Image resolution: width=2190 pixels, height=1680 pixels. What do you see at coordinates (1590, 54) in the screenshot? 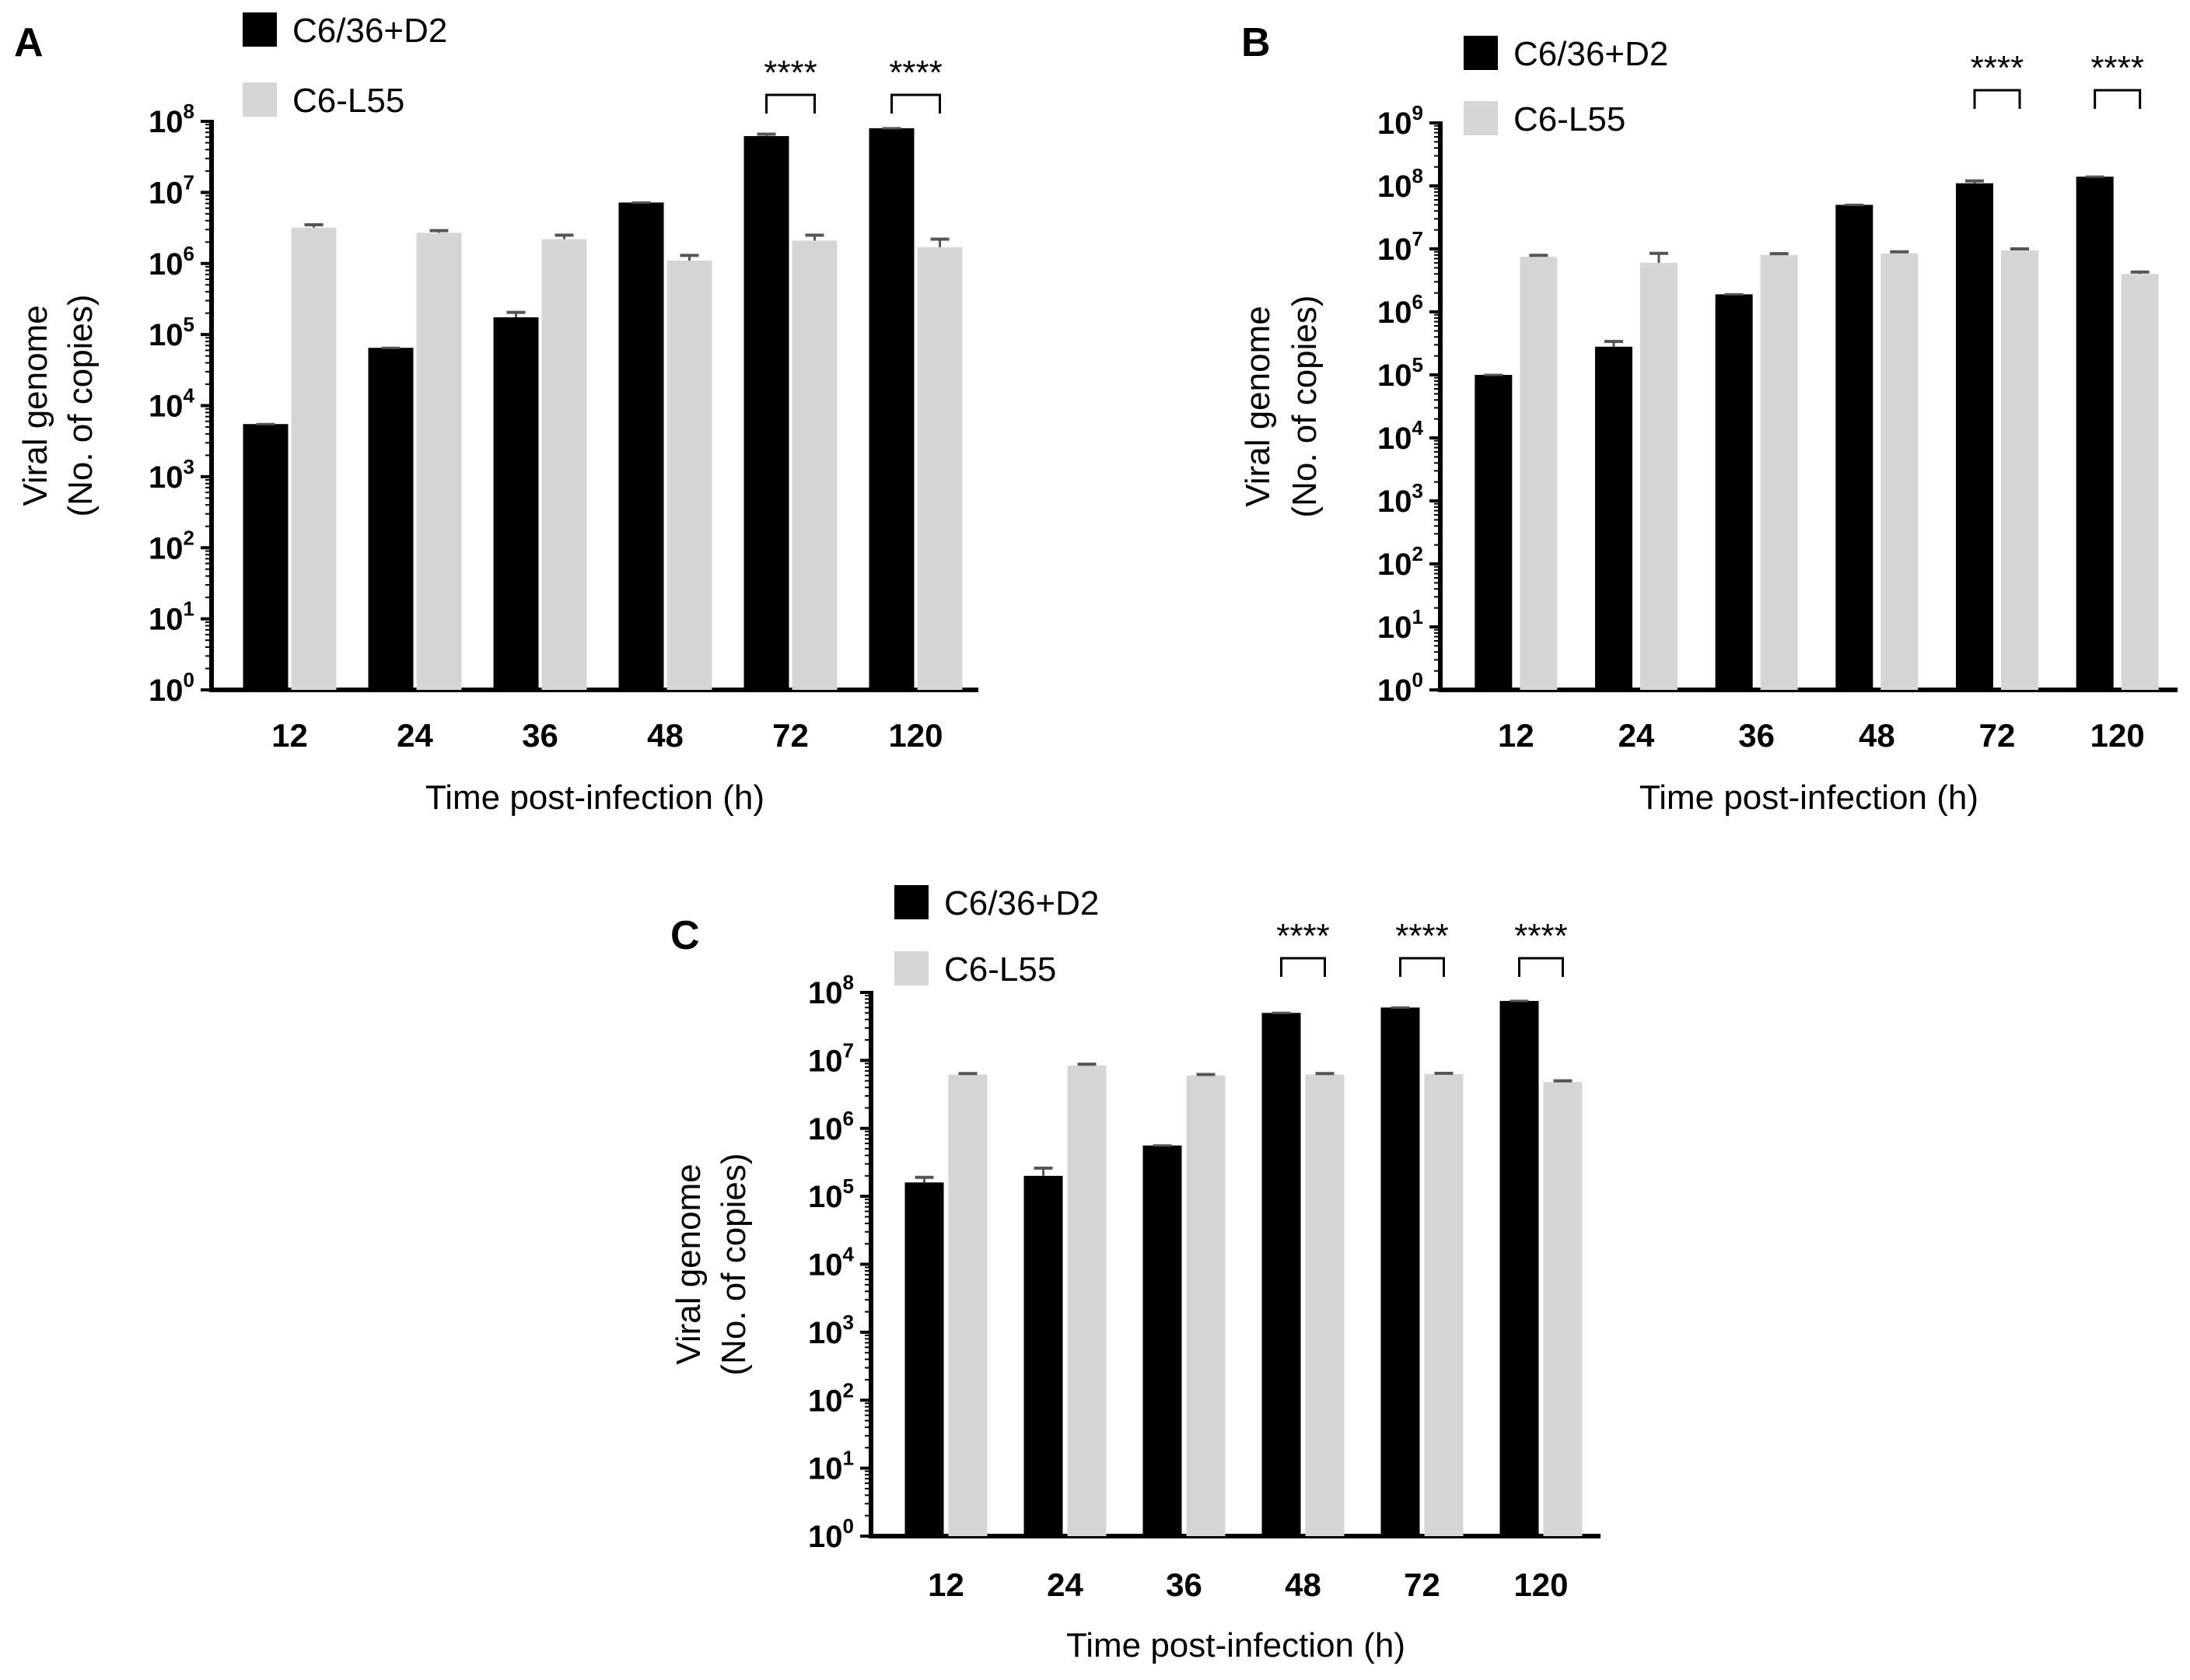
I see `legend-label: C6/36+D2` at bounding box center [1590, 54].